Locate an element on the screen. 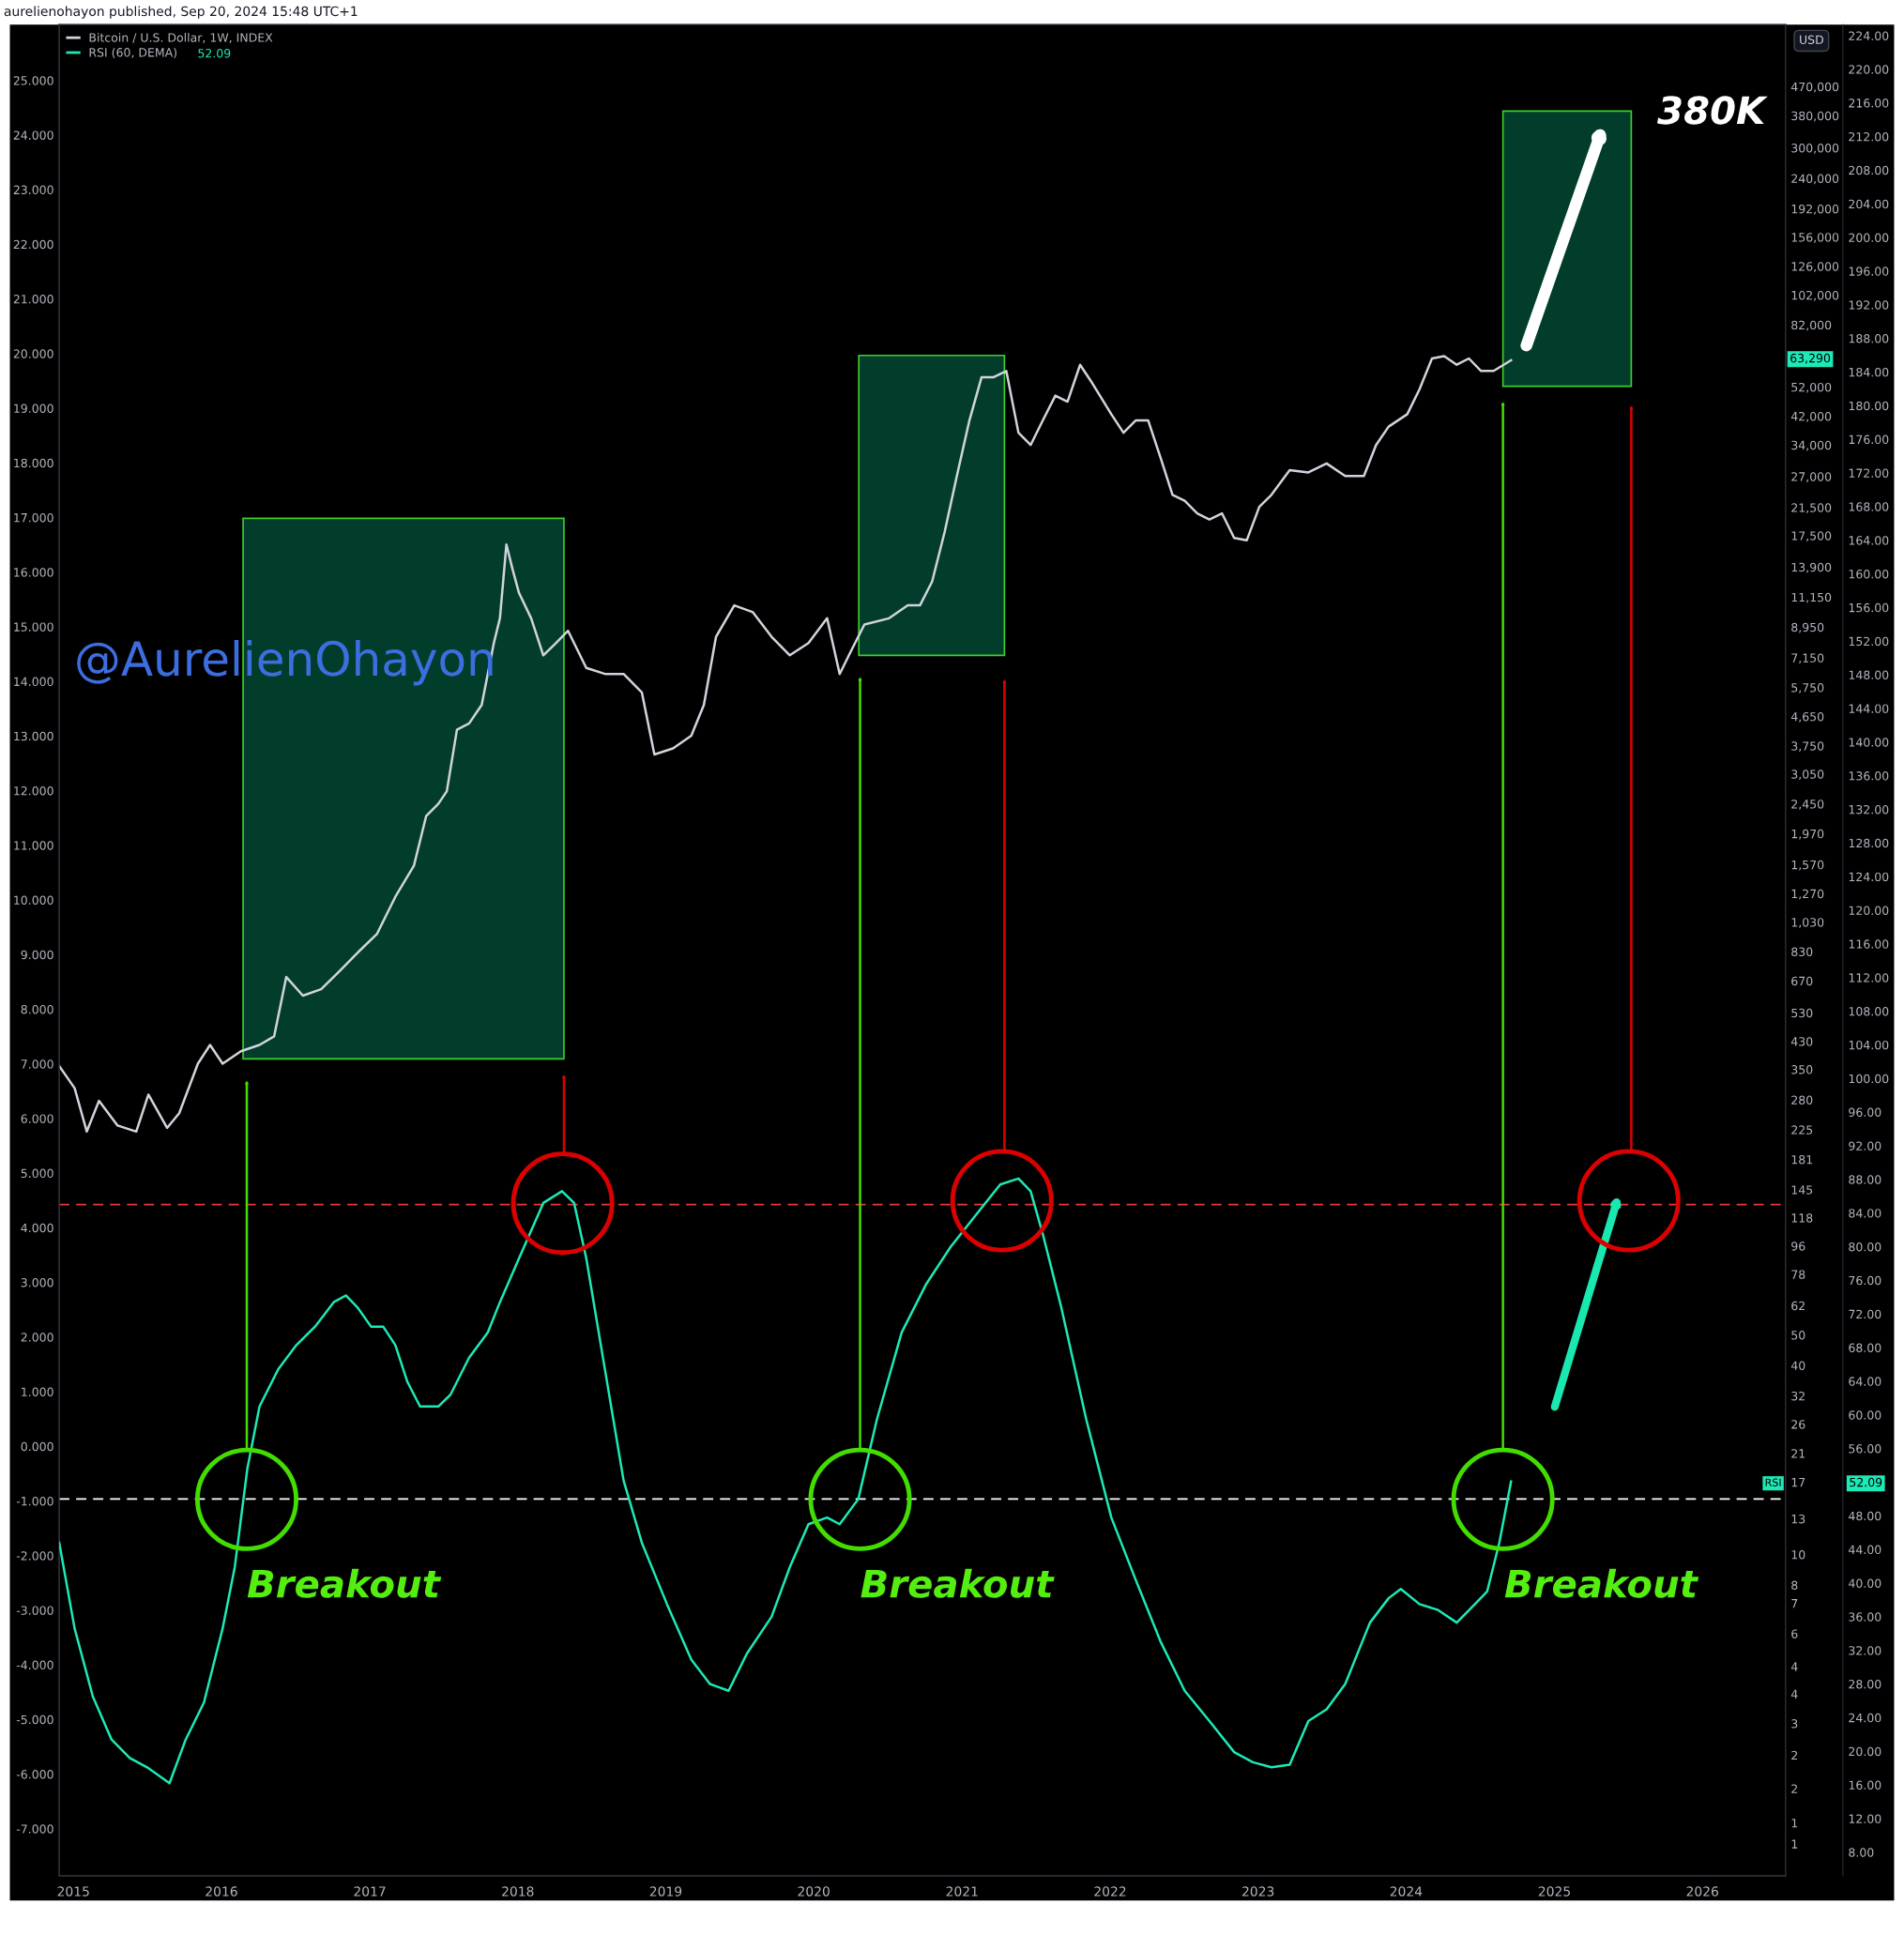  y2-tick-label: 21 is located at coordinates (1798, 1453).